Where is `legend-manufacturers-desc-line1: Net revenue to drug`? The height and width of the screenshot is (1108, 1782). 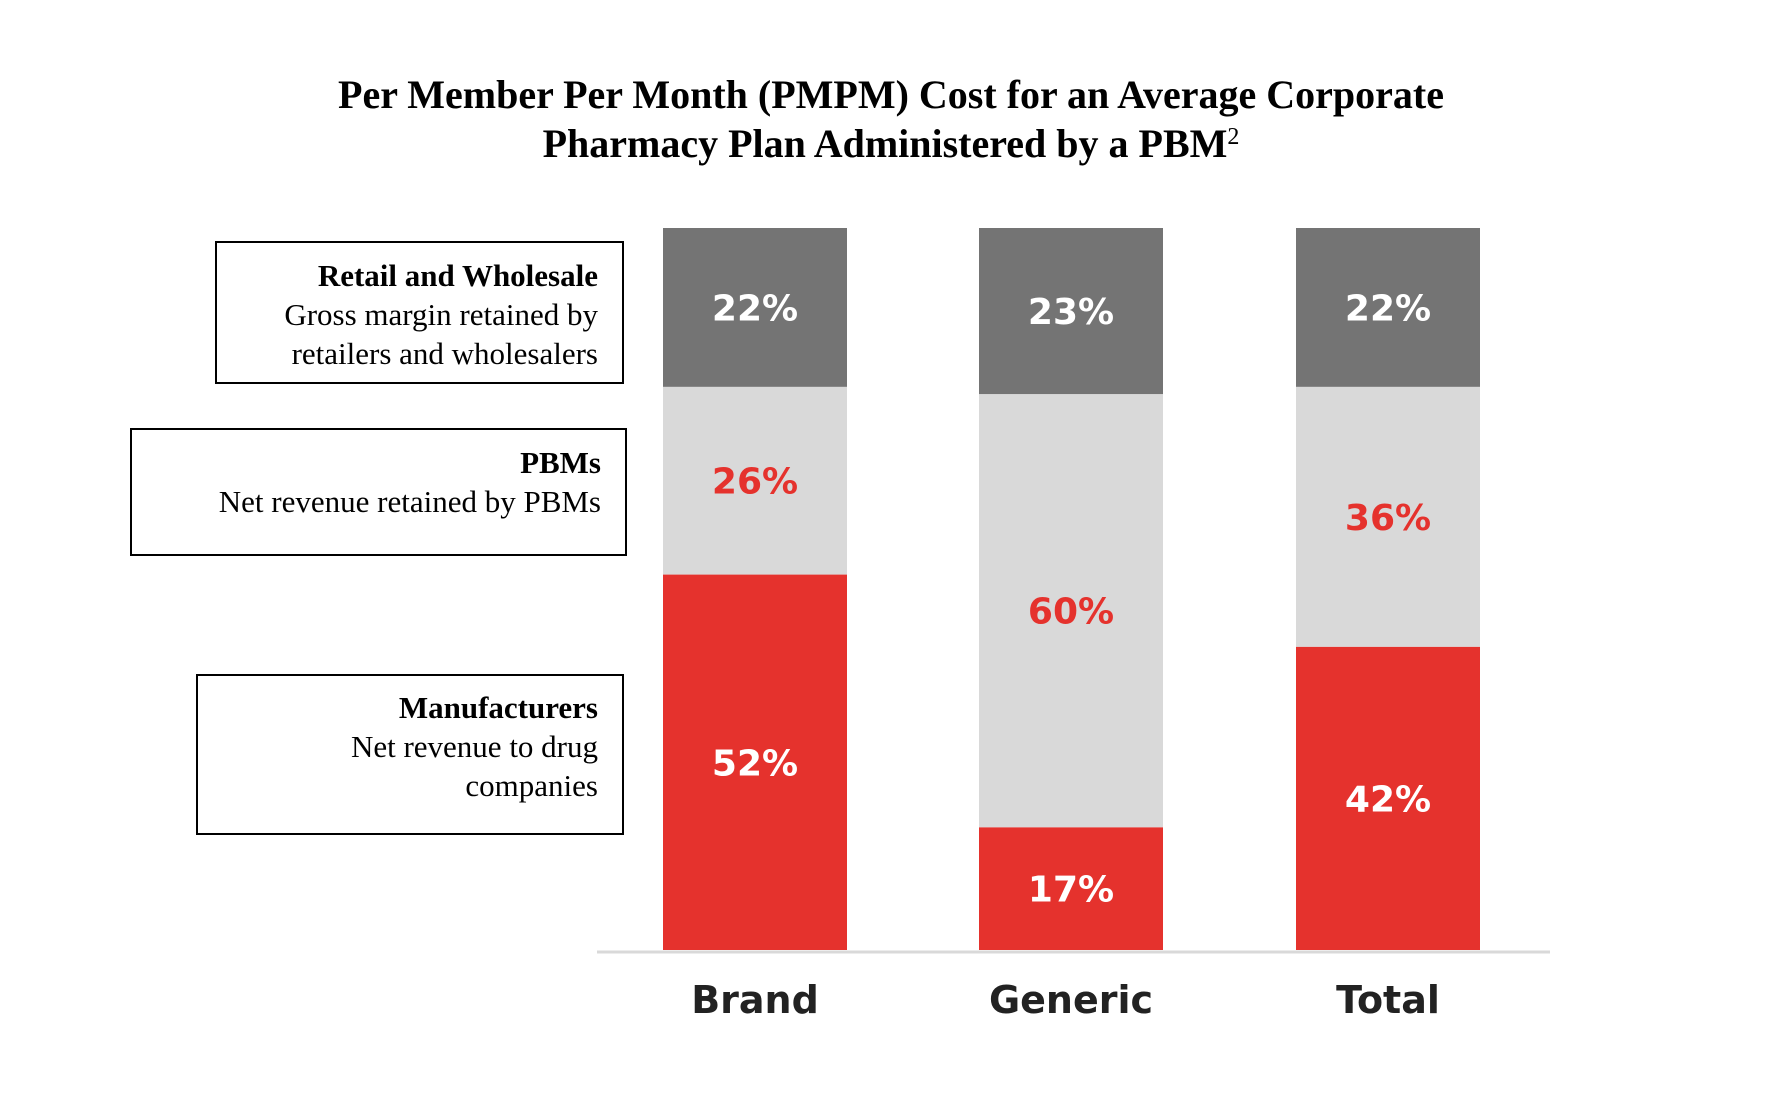 legend-manufacturers-desc-line1: Net revenue to drug is located at coordinates (474, 746).